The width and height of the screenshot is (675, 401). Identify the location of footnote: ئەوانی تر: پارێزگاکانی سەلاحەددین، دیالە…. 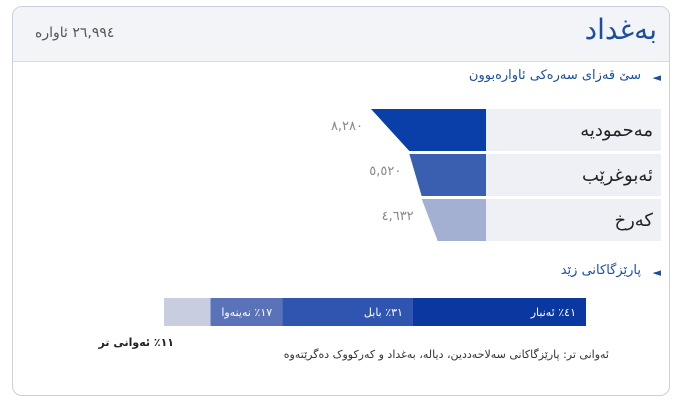
(446, 354).